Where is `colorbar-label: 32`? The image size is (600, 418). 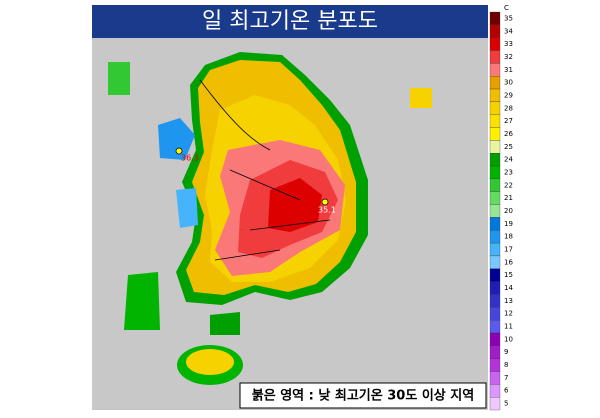 colorbar-label: 32 is located at coordinates (508, 57).